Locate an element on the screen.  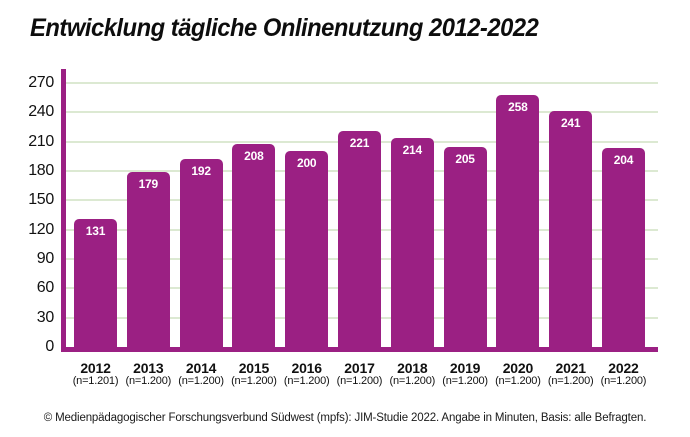
bar-value-label: 258 is located at coordinates (518, 106).